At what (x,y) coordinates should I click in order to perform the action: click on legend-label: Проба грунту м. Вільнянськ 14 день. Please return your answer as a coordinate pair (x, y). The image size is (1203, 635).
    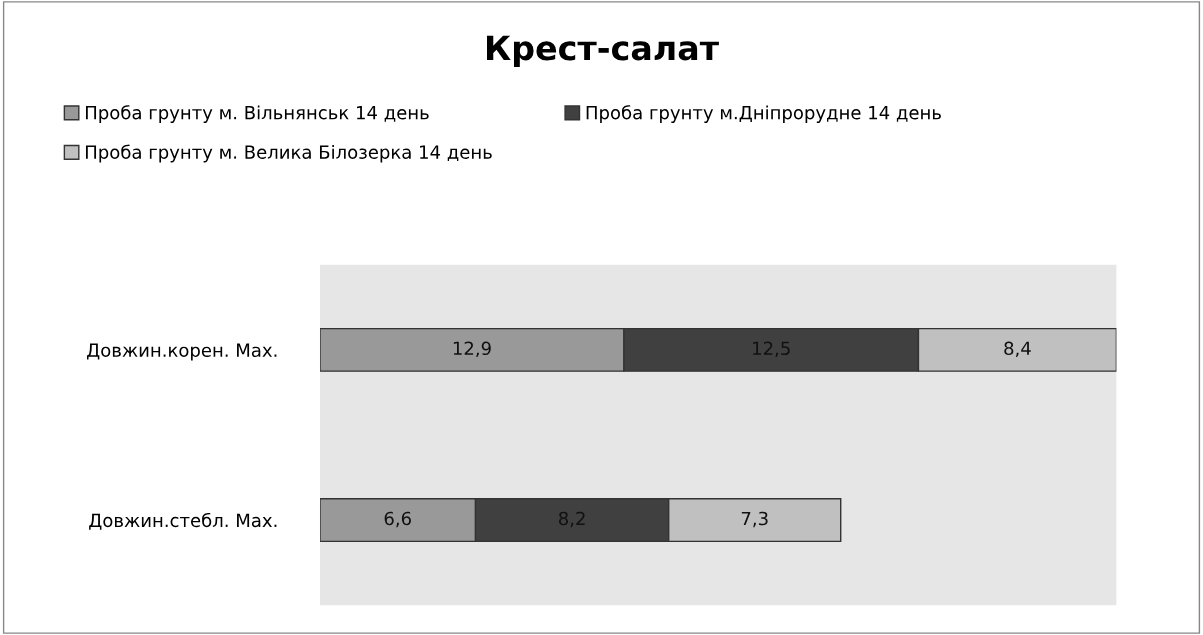
    Looking at the image, I should click on (257, 114).